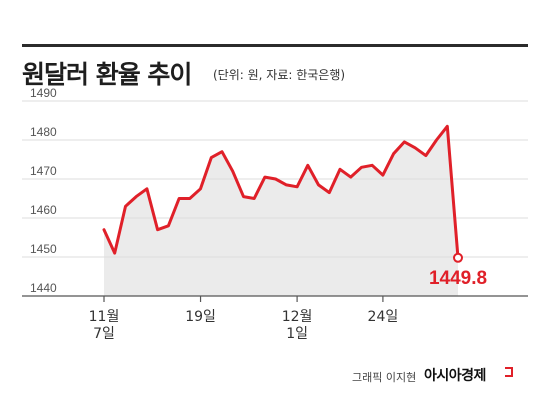 Image resolution: width=550 pixels, height=420 pixels. Describe the element at coordinates (43, 288) in the screenshot. I see `y-tick-label: 1440` at that location.